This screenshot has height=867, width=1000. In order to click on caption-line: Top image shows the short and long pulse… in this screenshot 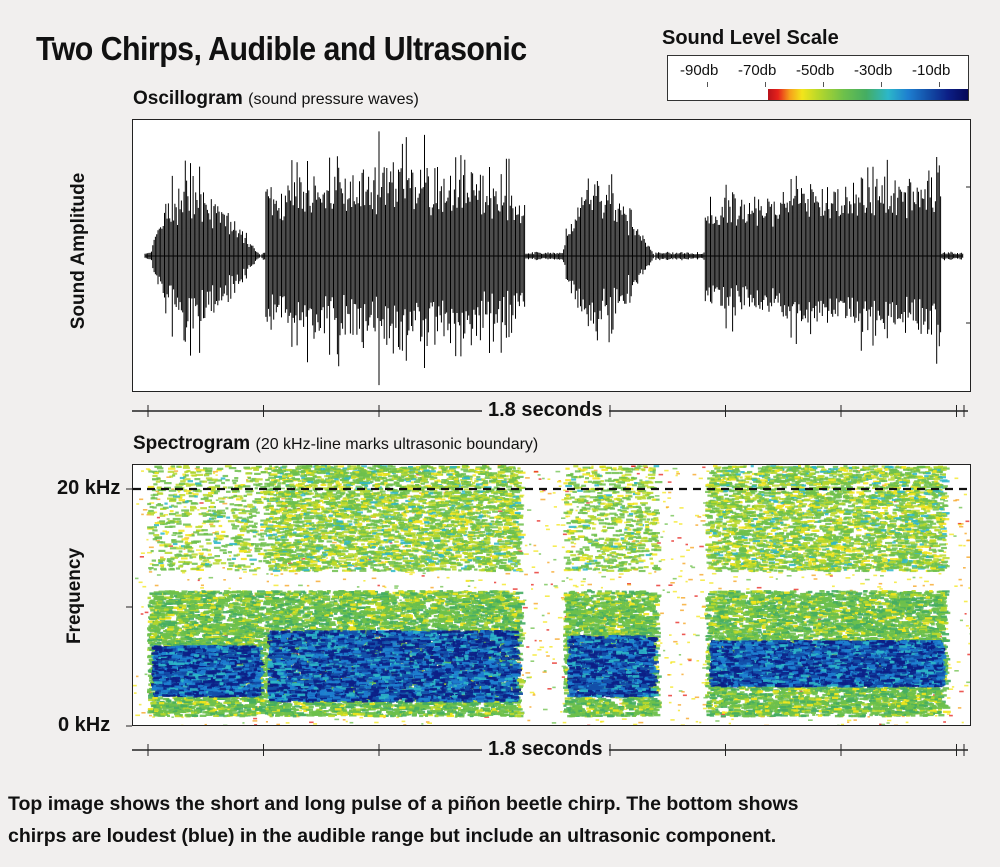, I will do `click(503, 804)`.